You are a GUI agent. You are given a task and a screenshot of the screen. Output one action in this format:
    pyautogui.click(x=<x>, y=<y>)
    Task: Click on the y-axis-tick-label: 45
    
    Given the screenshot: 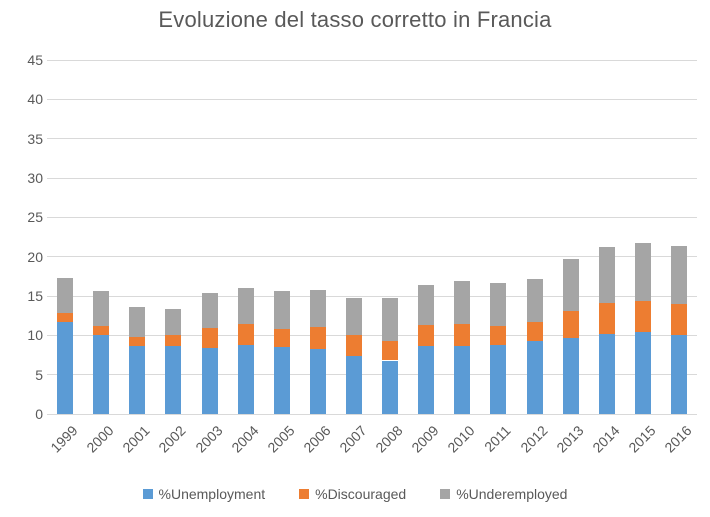 What is the action you would take?
    pyautogui.click(x=35, y=60)
    